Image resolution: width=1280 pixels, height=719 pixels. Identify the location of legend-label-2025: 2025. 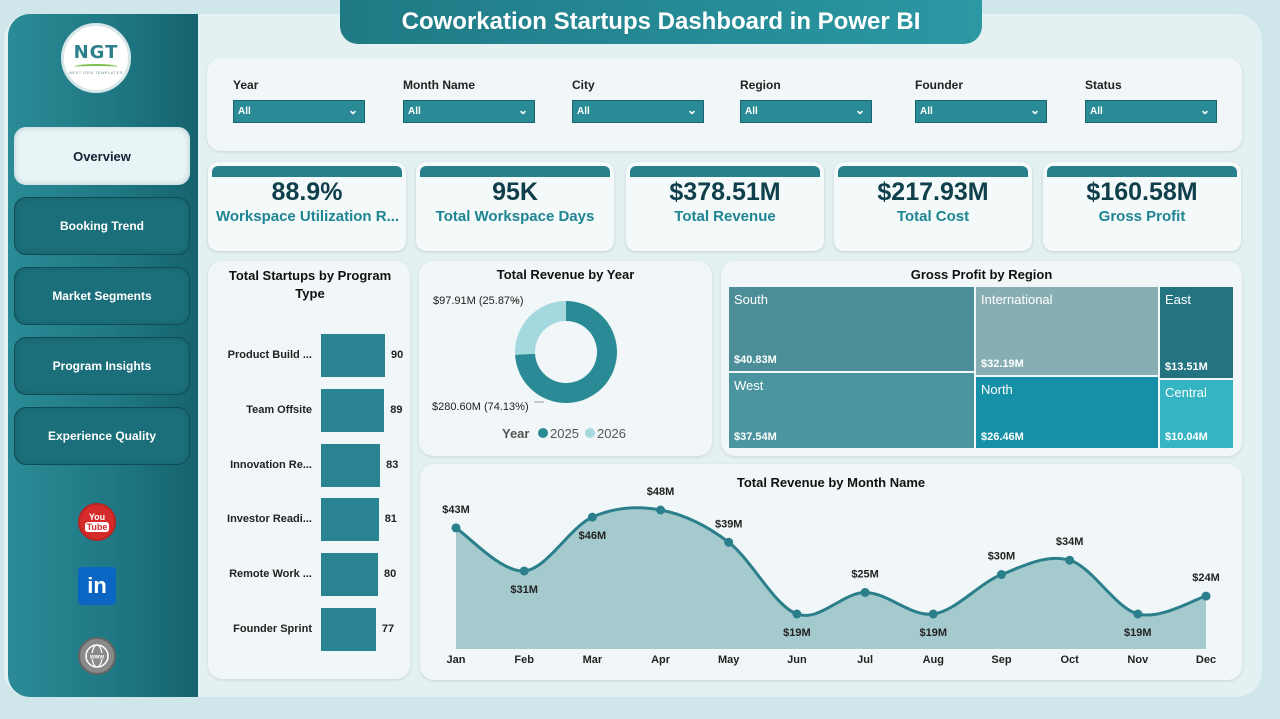
(564, 433).